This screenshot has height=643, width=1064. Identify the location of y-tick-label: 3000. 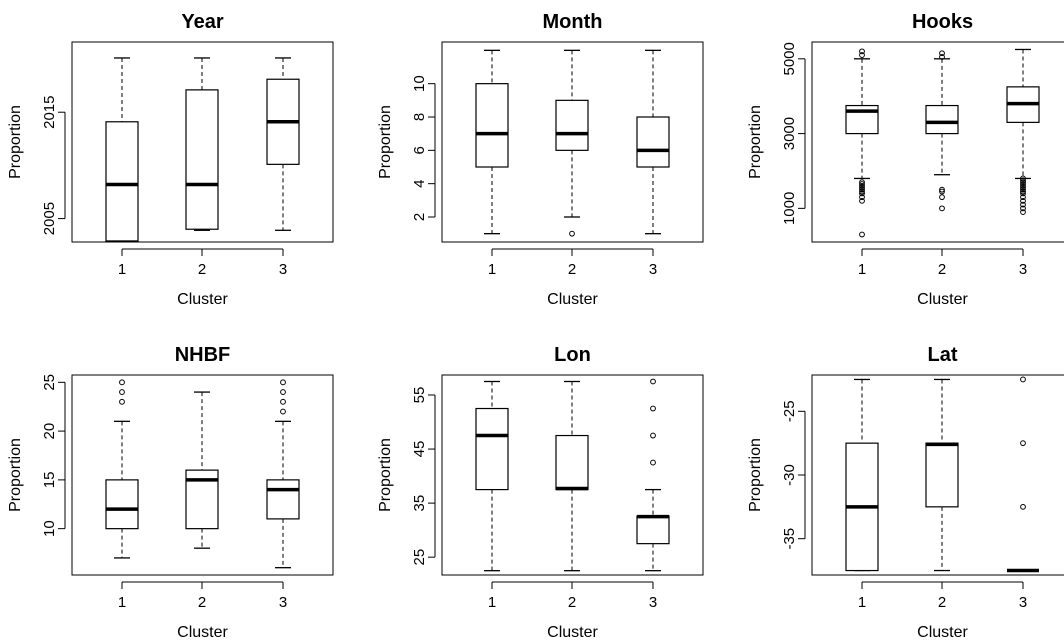
(789, 133).